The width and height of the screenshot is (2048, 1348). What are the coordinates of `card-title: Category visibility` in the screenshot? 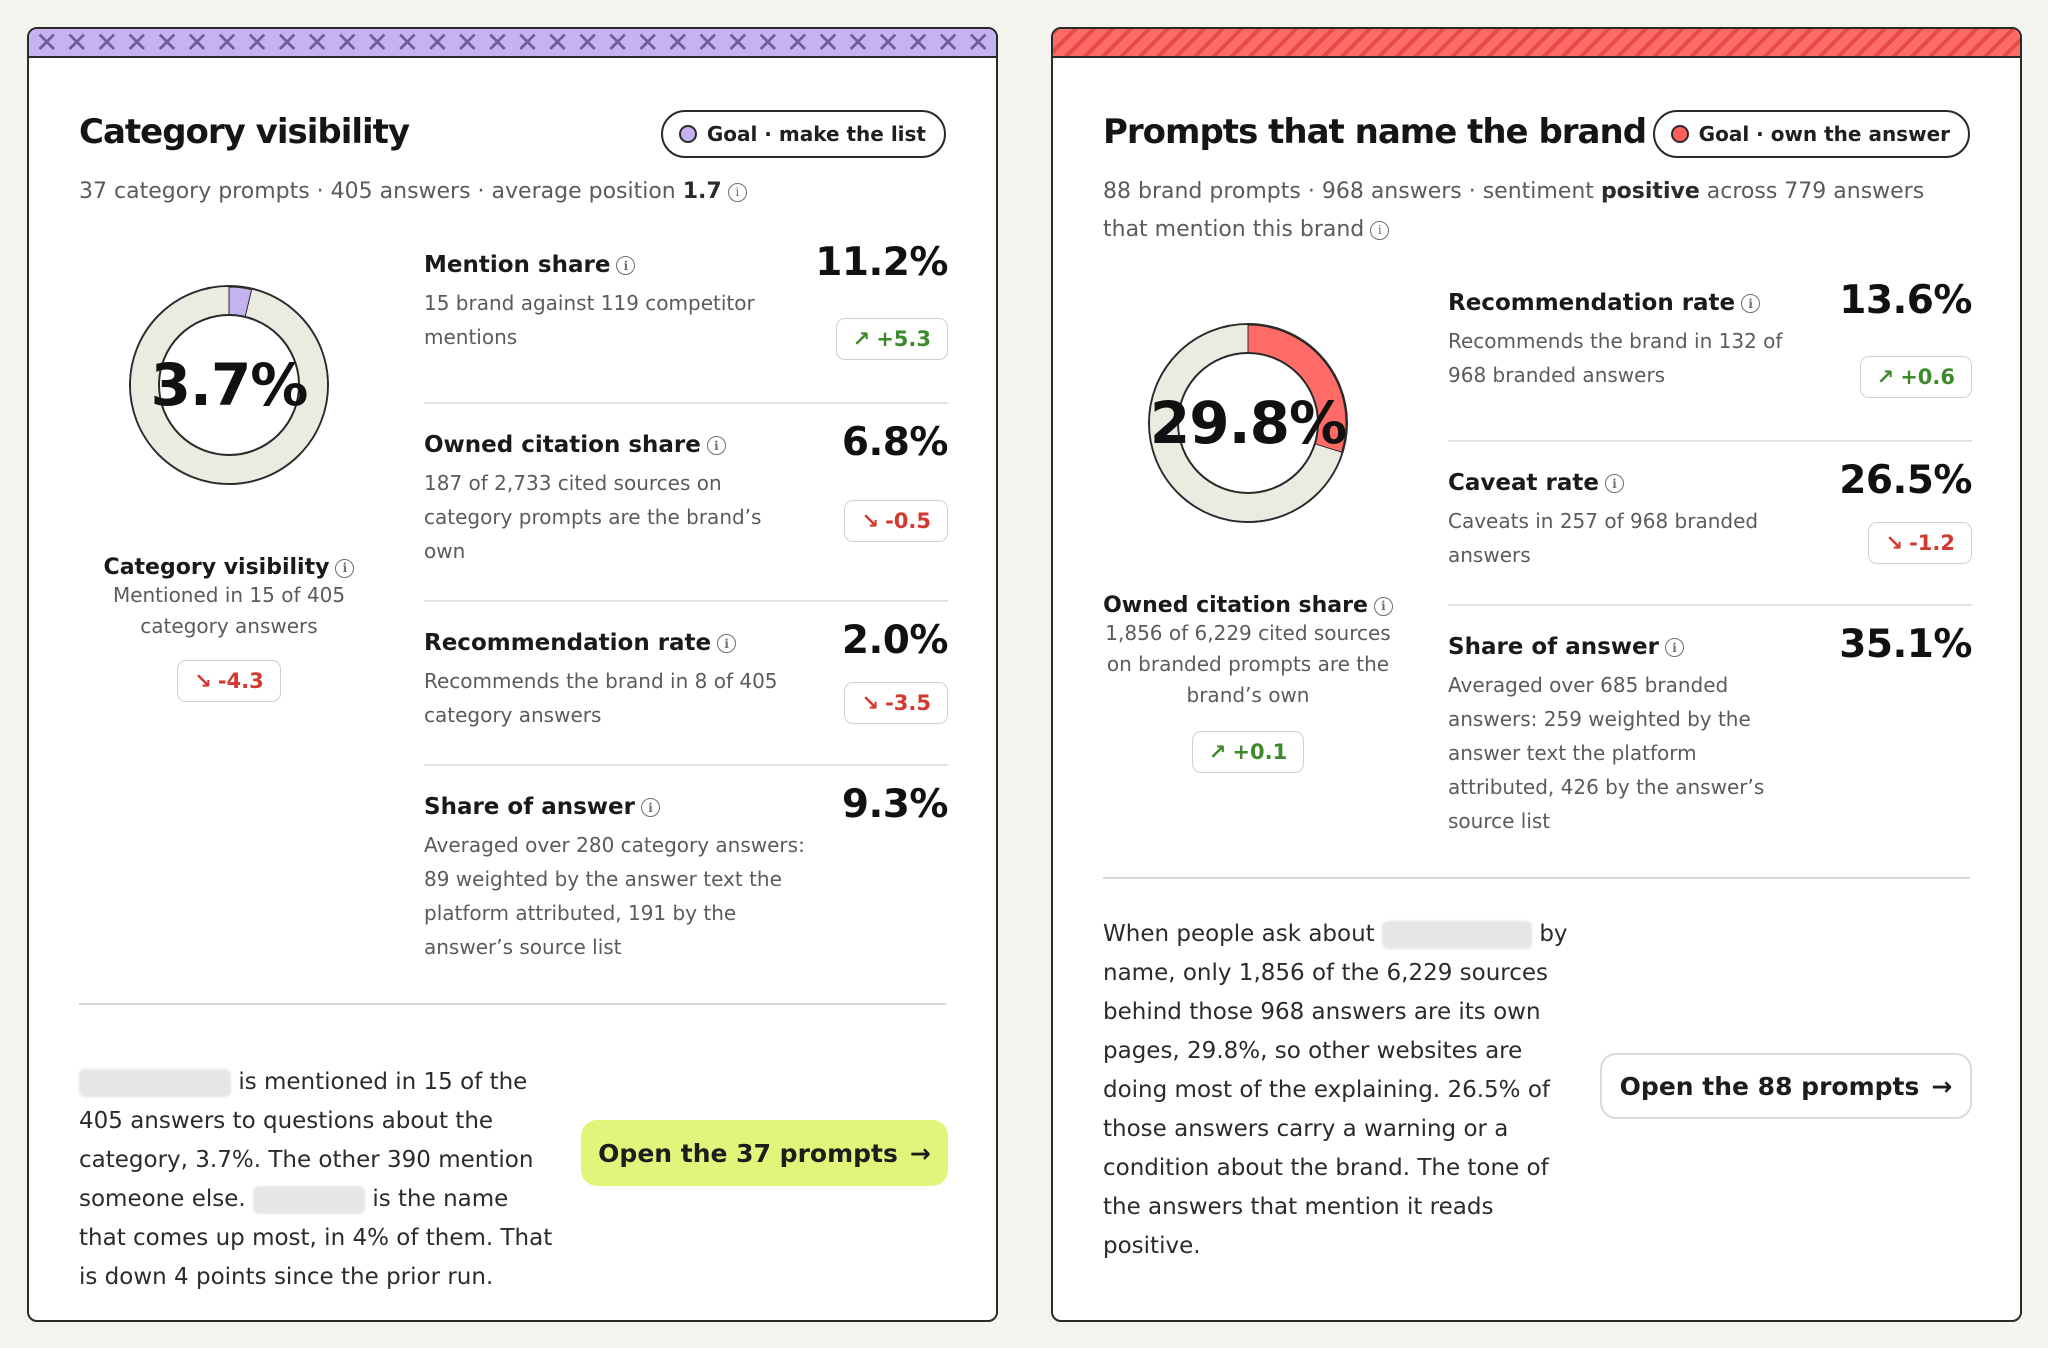 It's located at (244, 132).